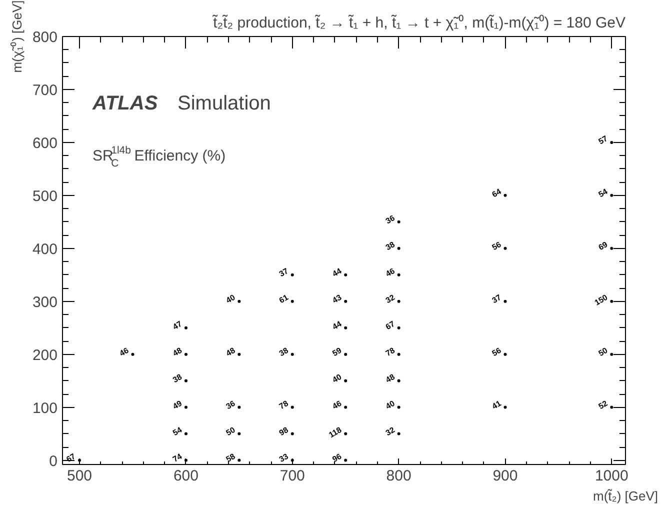 The image size is (665, 506). I want to click on x-tick-label: 1000, so click(611, 476).